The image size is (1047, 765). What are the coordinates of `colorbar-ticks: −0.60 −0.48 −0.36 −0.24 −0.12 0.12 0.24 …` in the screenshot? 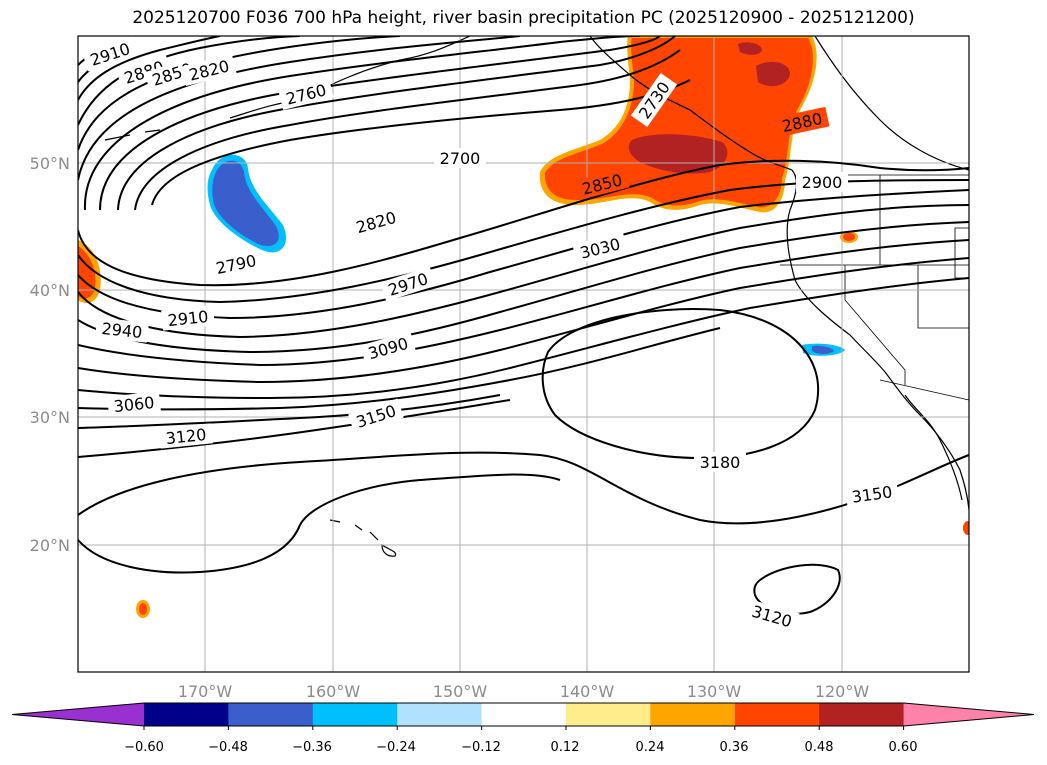 It's located at (520, 747).